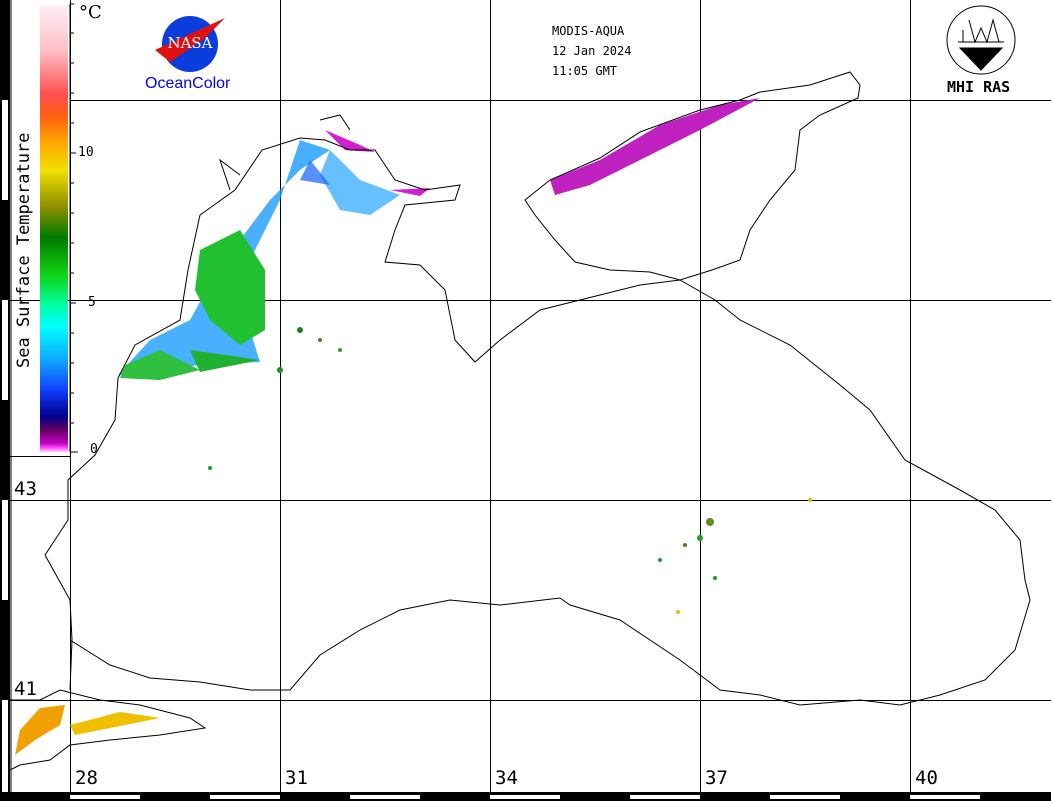  What do you see at coordinates (73, 228) in the screenshot?
I see `colorbar-ticks` at bounding box center [73, 228].